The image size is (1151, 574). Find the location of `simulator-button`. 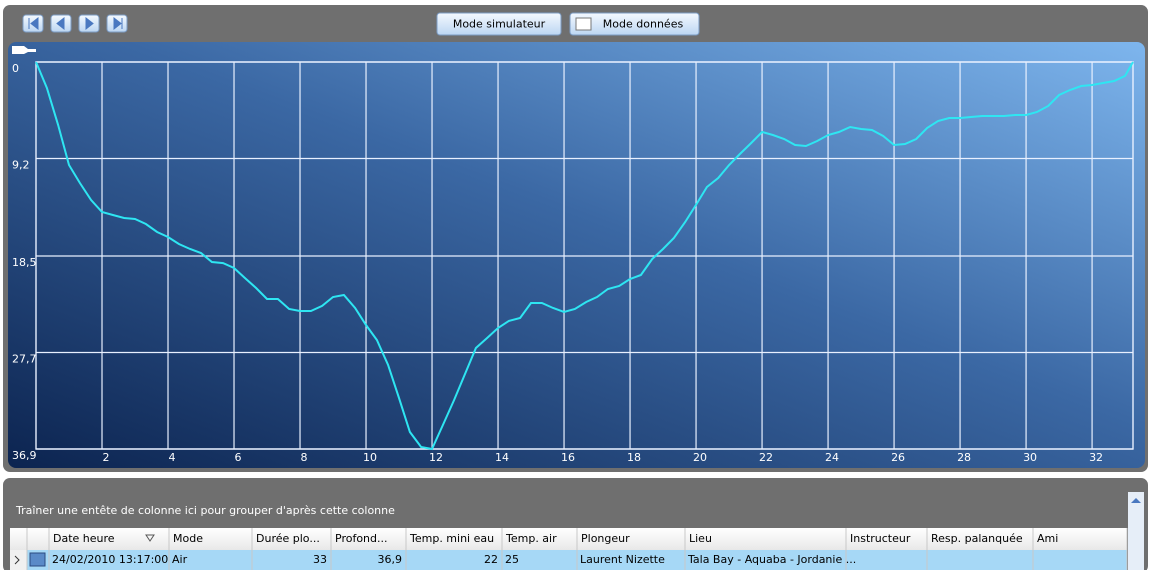

simulator-button is located at coordinates (499, 24).